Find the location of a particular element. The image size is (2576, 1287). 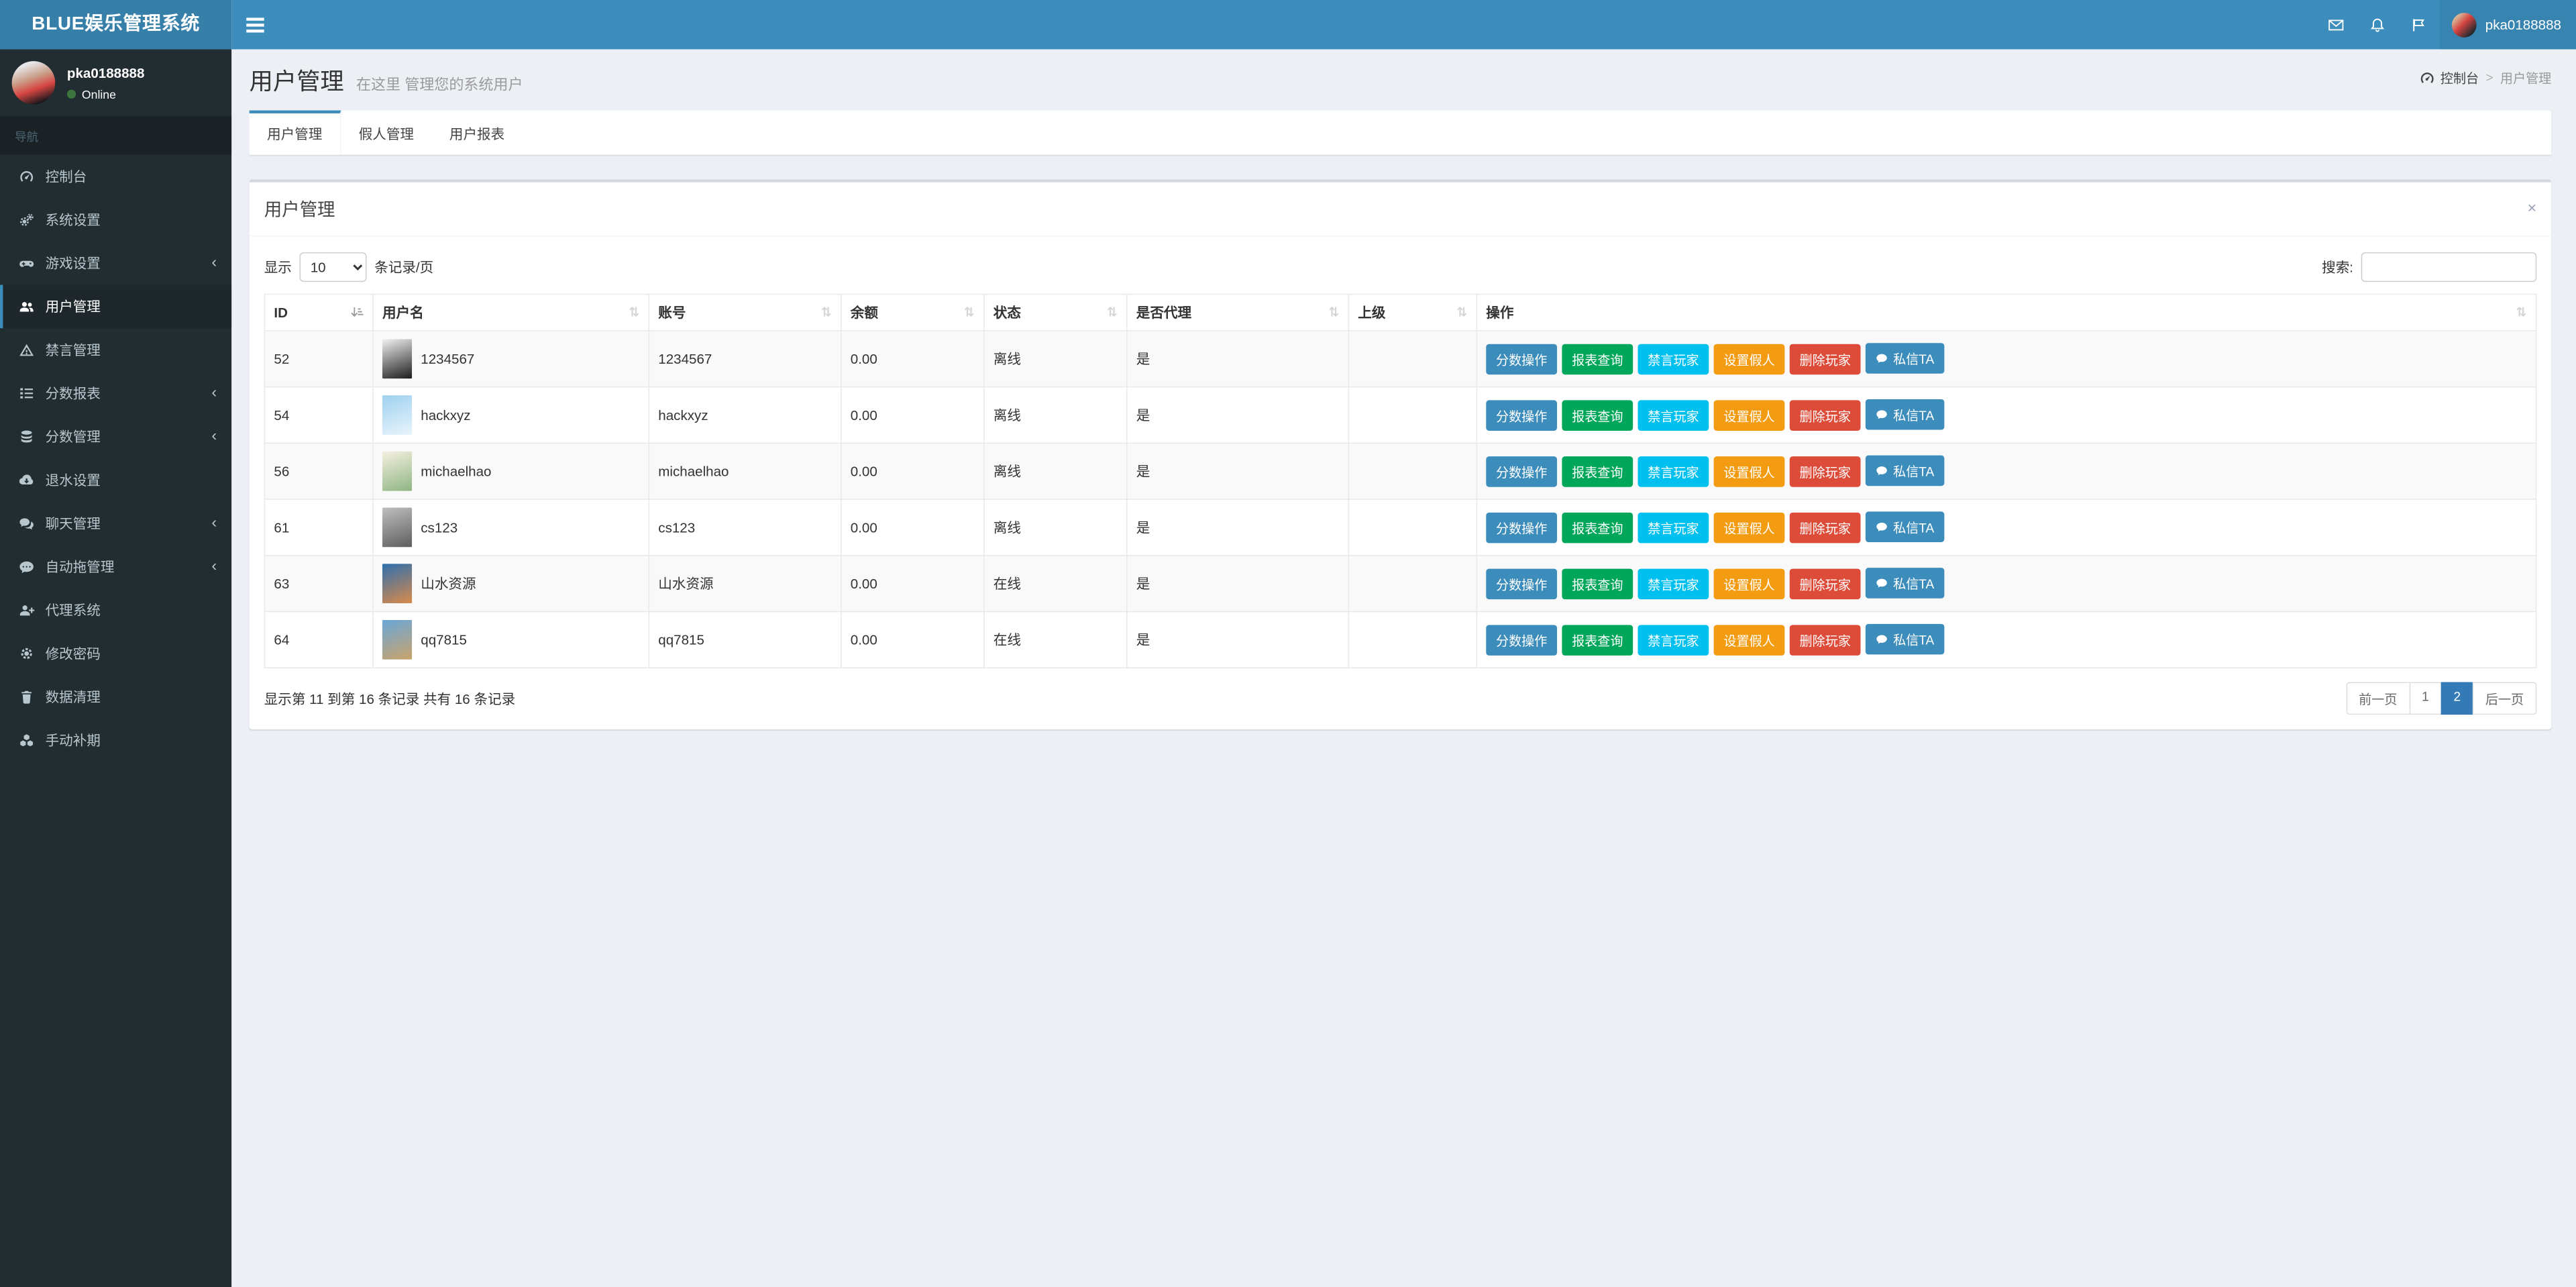

cell-account: qq7815 is located at coordinates (745, 639).